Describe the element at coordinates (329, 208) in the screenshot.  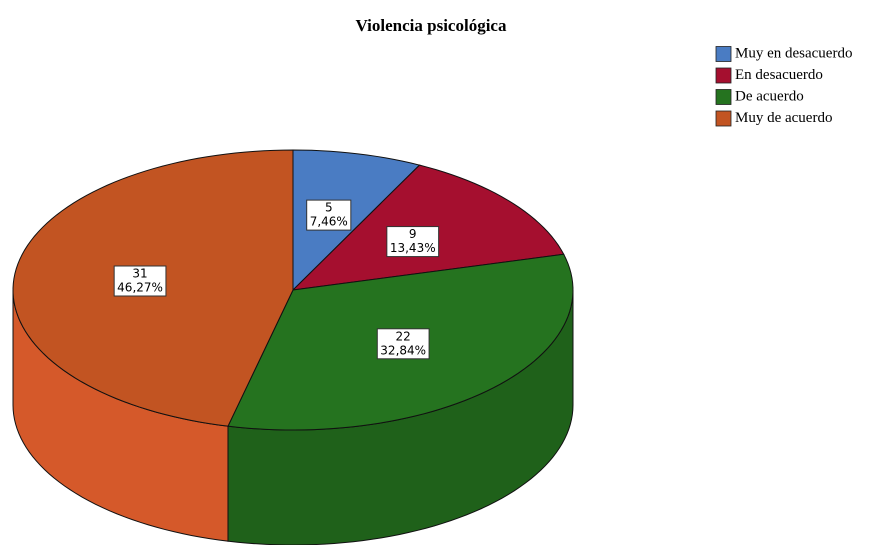
I see `data-label-count: 5` at that location.